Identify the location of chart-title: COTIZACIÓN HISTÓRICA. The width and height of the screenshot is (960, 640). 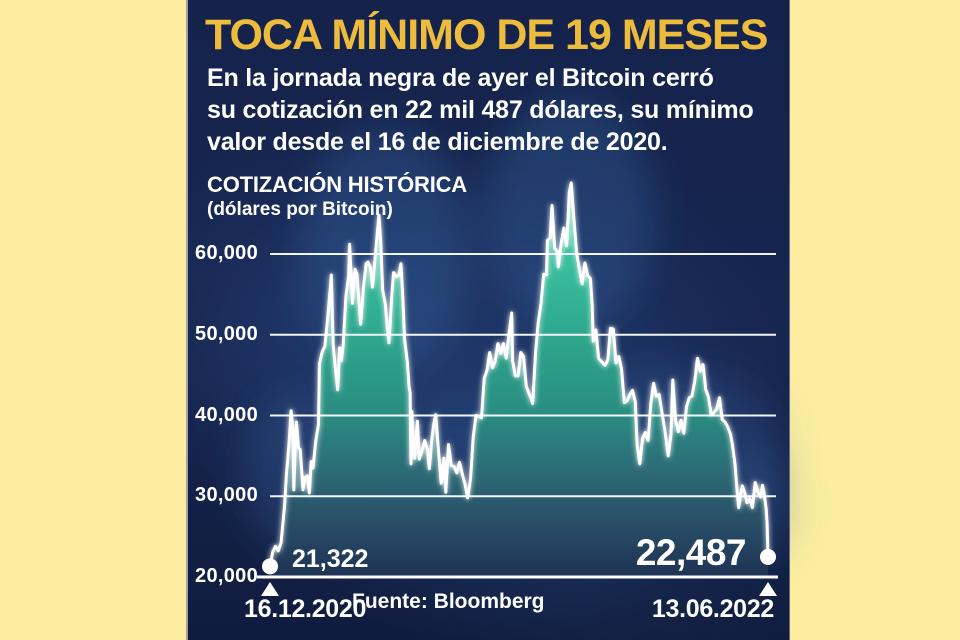
(337, 184).